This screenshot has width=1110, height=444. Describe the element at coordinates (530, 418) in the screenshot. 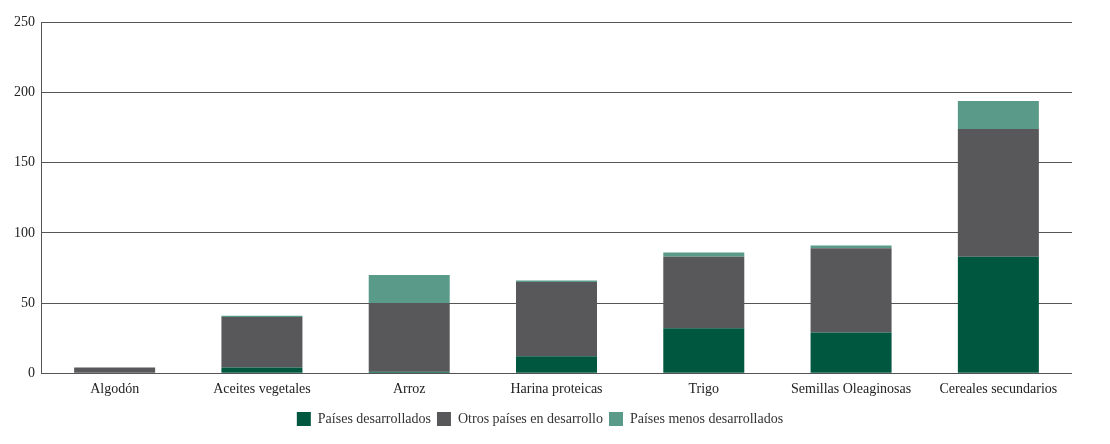

I see `legend-label: Otros países en desarrollo` at that location.